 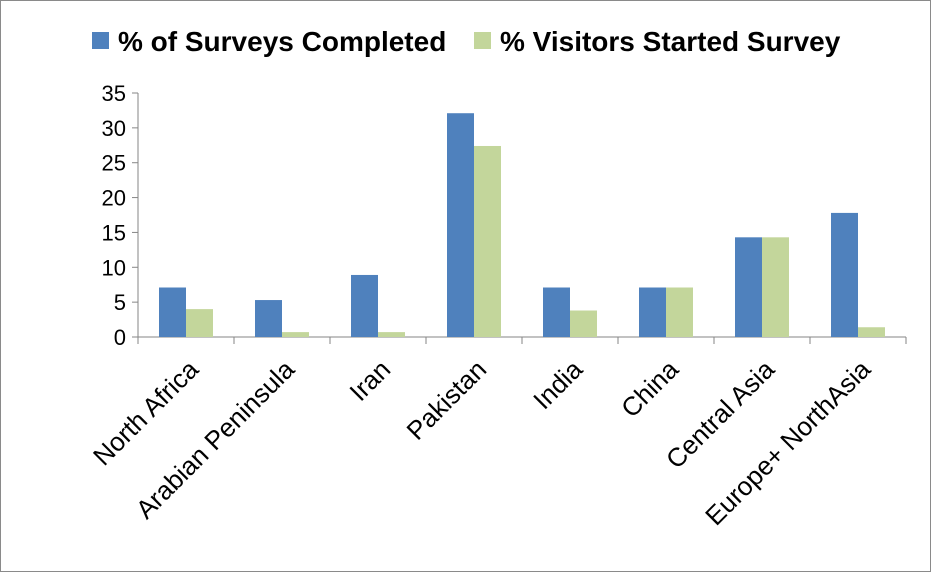 I want to click on legend-label-surveys-completed: % of Surveys Completed, so click(x=282, y=41).